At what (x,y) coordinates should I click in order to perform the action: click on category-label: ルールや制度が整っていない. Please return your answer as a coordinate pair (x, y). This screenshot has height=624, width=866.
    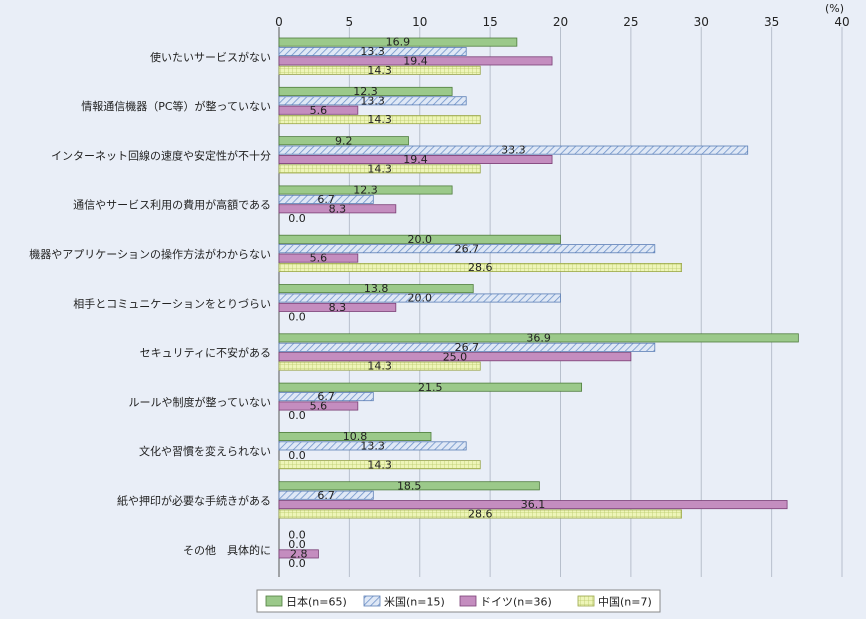
    Looking at the image, I should click on (200, 402).